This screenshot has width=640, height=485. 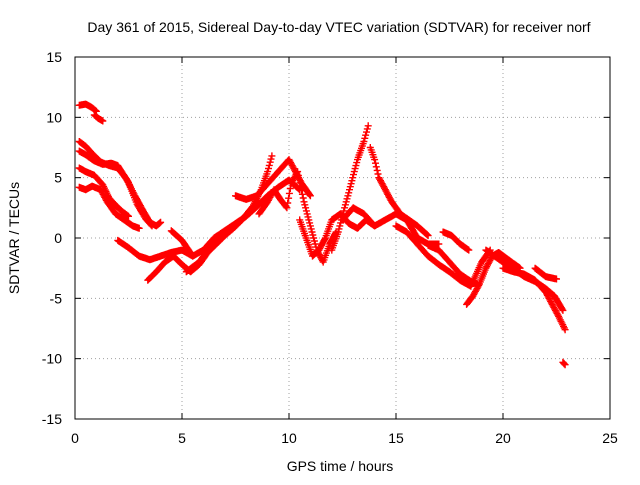 What do you see at coordinates (182, 438) in the screenshot?
I see `x-tick-label: 5` at bounding box center [182, 438].